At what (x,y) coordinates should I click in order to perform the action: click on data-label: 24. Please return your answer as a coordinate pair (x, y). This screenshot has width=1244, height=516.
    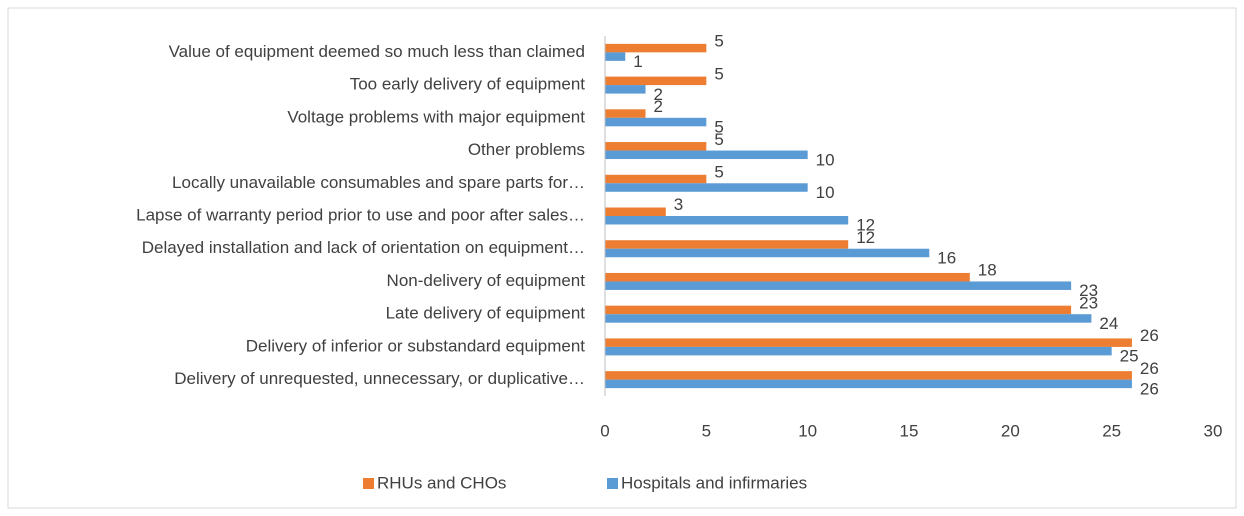
    Looking at the image, I should click on (1108, 323).